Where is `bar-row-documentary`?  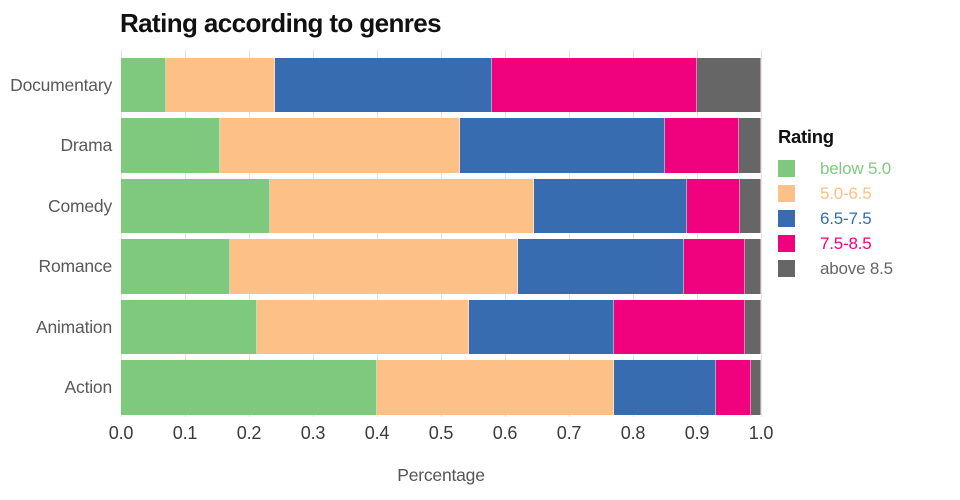 bar-row-documentary is located at coordinates (441, 84).